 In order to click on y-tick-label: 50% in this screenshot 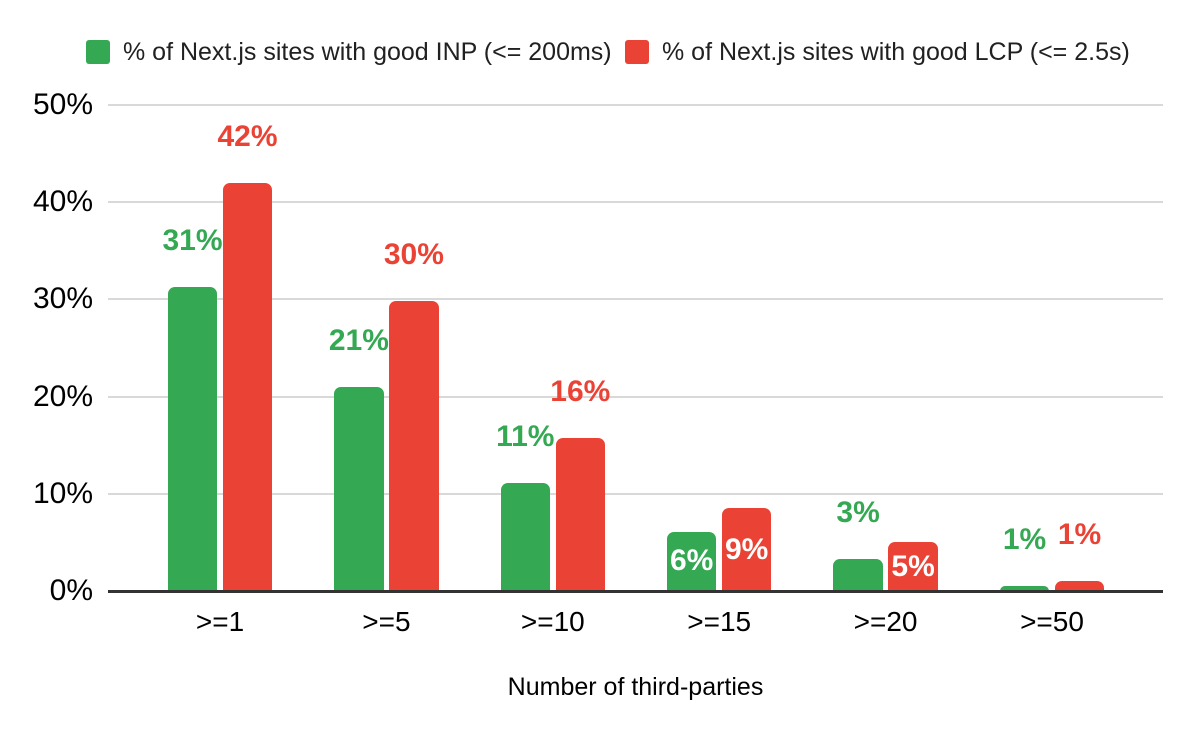, I will do `click(62, 104)`.